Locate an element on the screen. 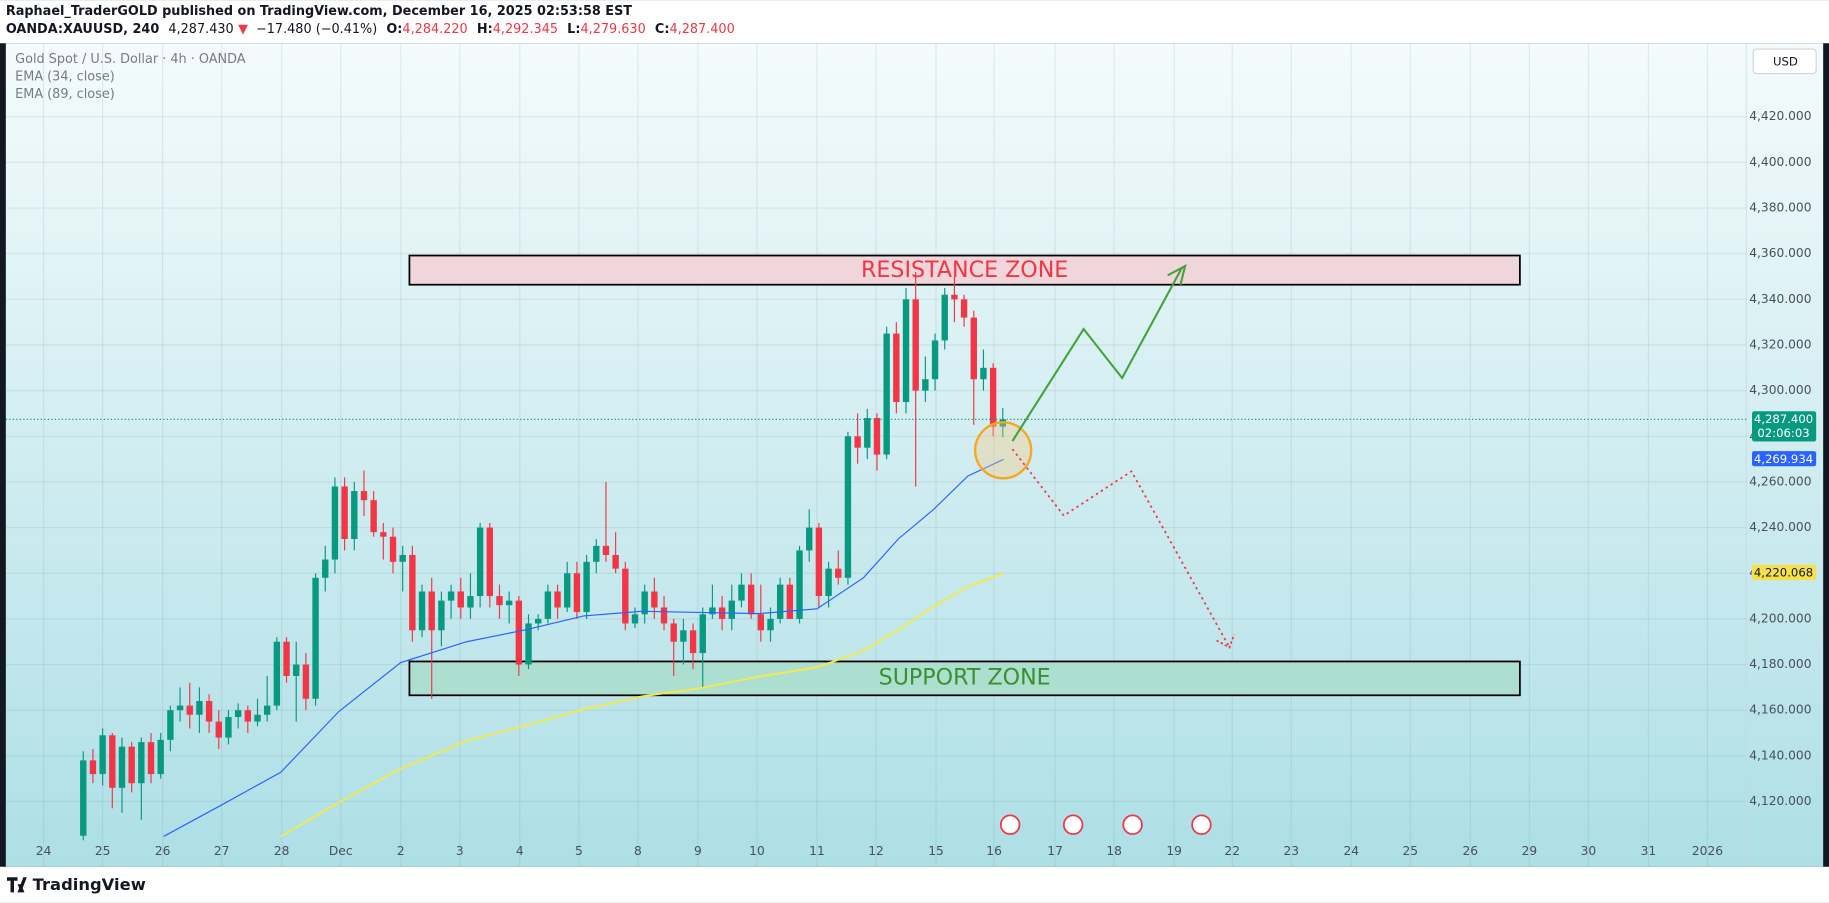  x-tick-label: 17 is located at coordinates (1055, 851).